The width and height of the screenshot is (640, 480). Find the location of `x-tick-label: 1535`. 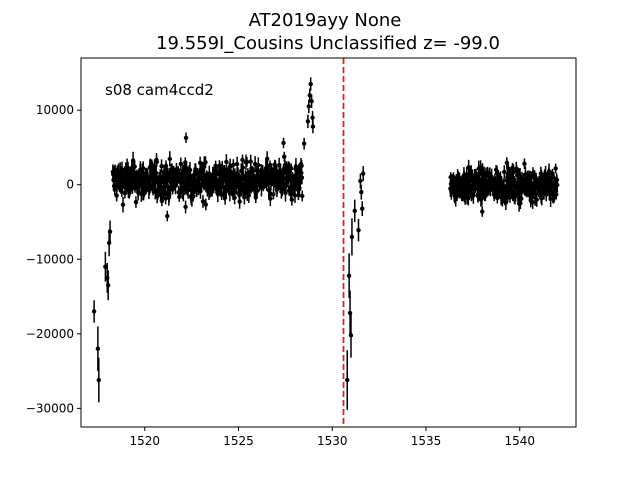

x-tick-label: 1535 is located at coordinates (426, 441).